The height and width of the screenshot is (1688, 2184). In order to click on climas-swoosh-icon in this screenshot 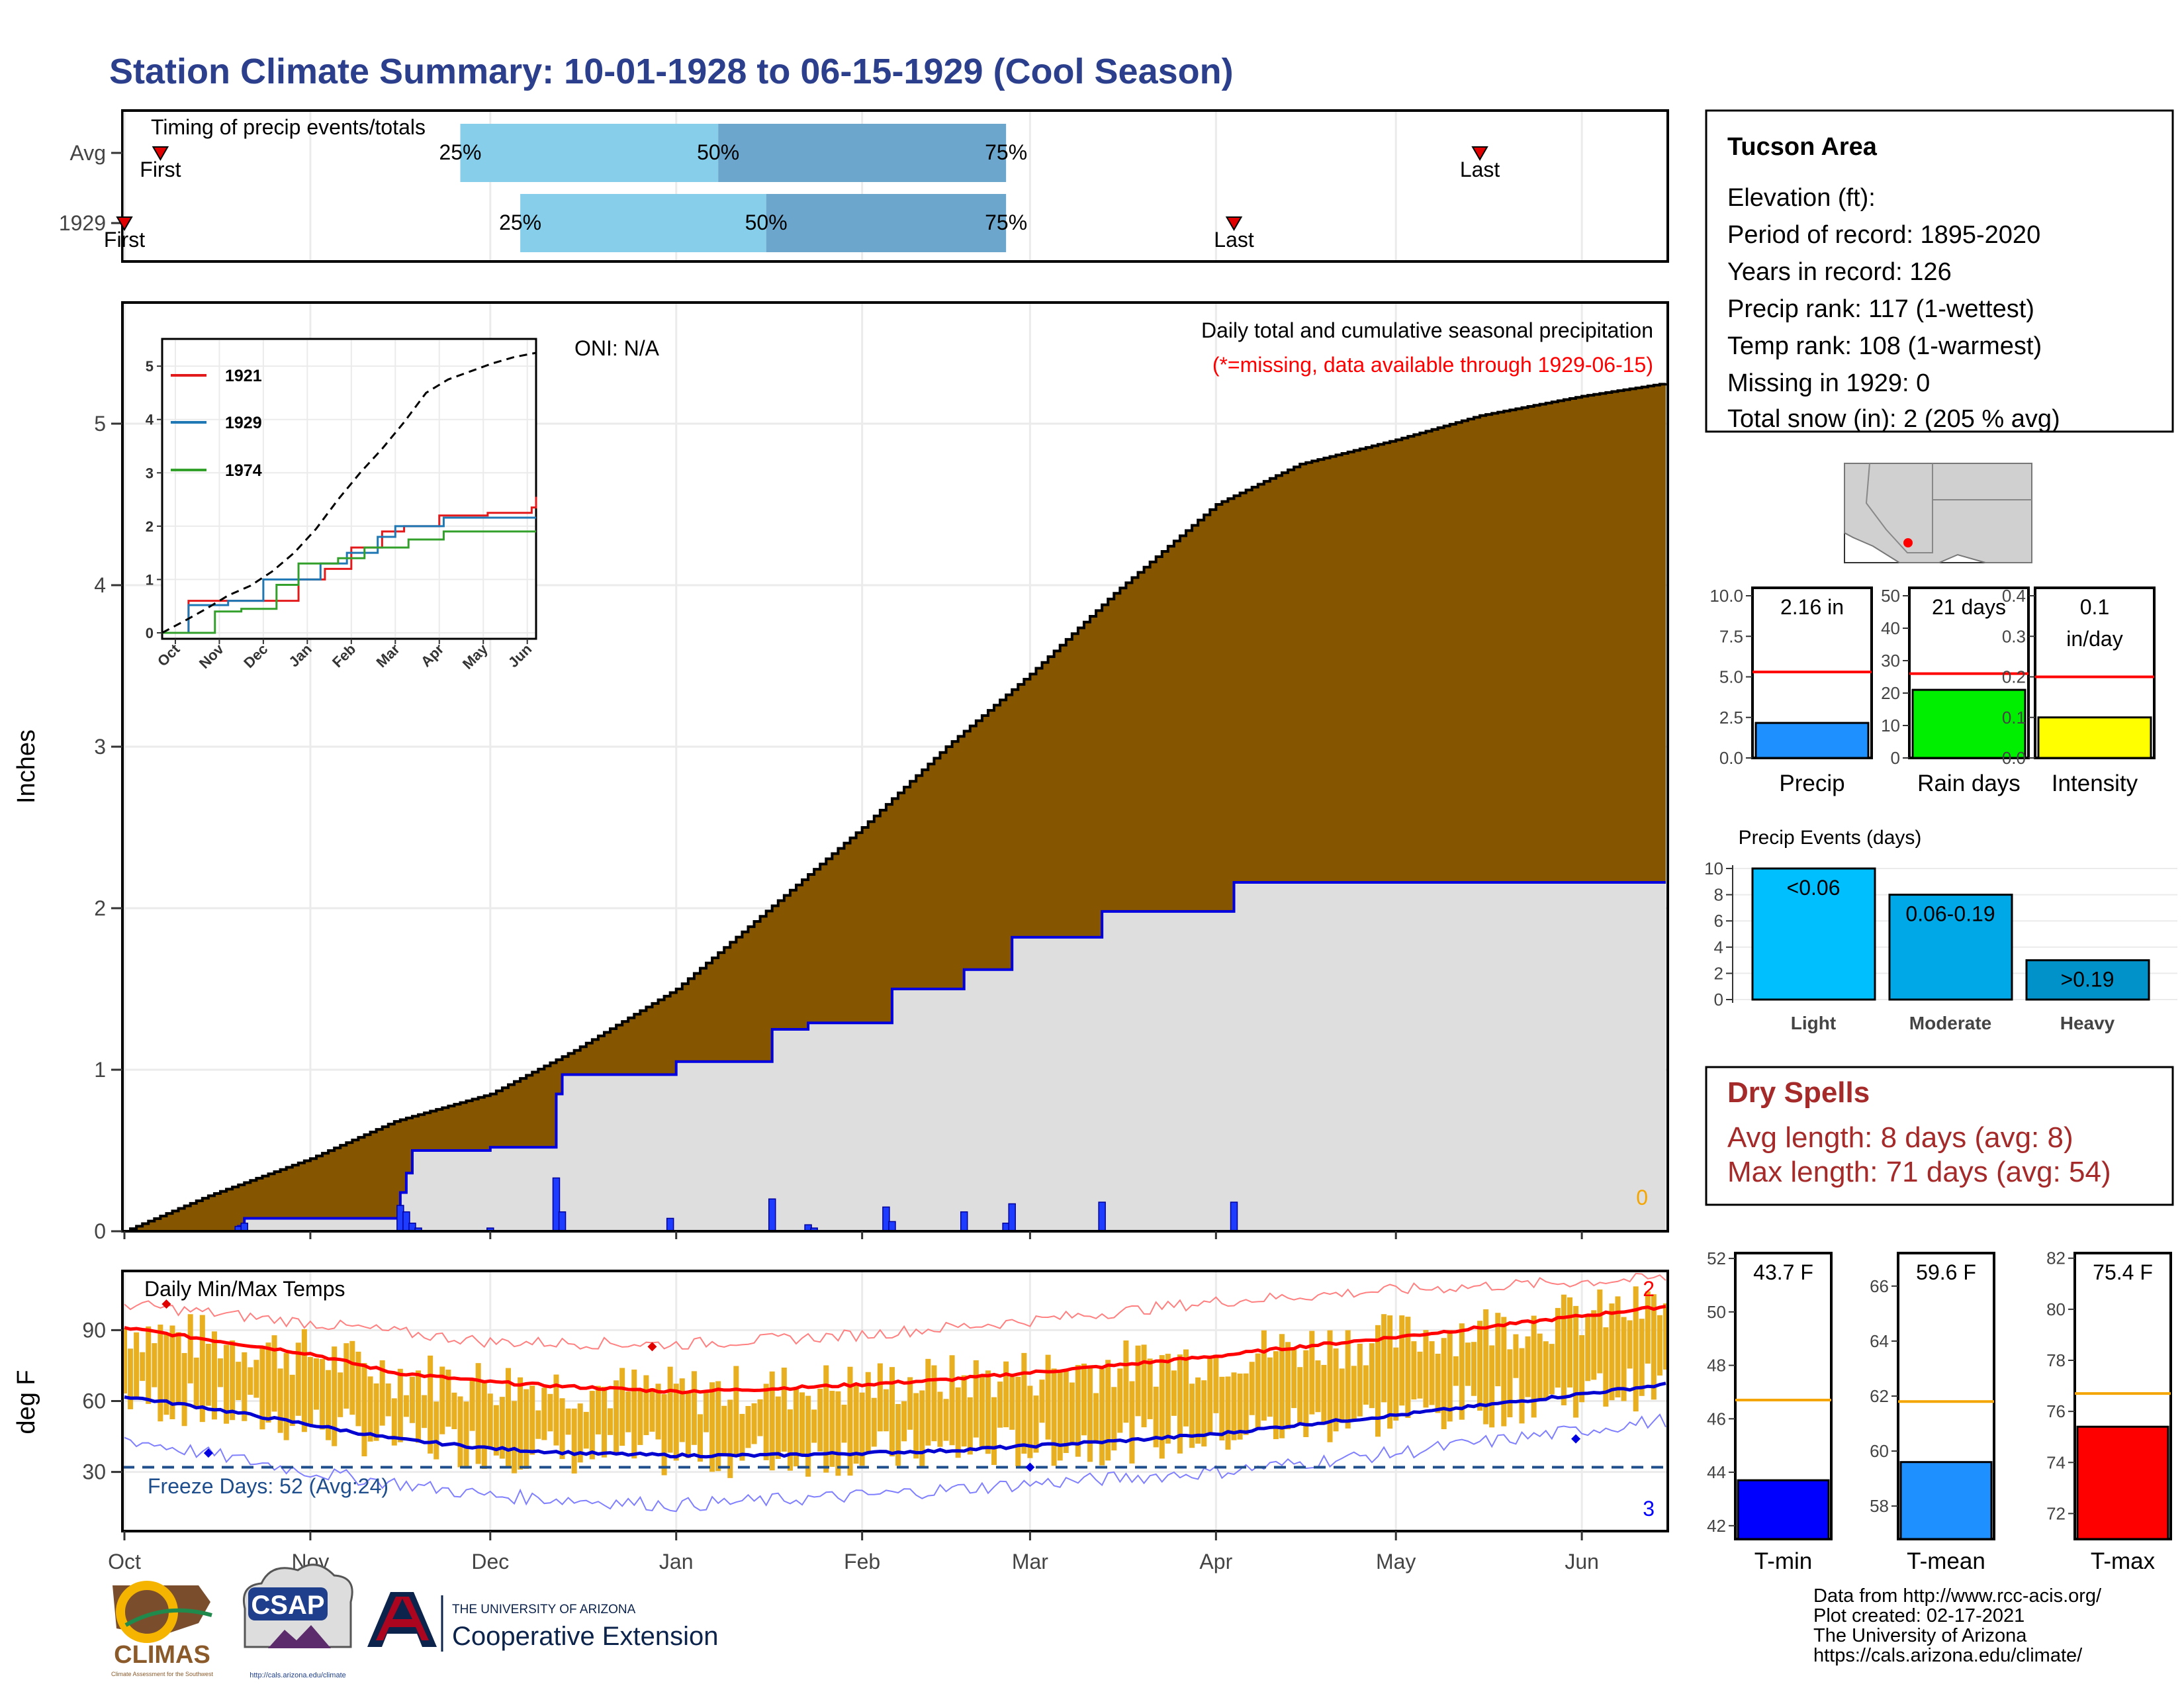, I will do `click(168, 1617)`.